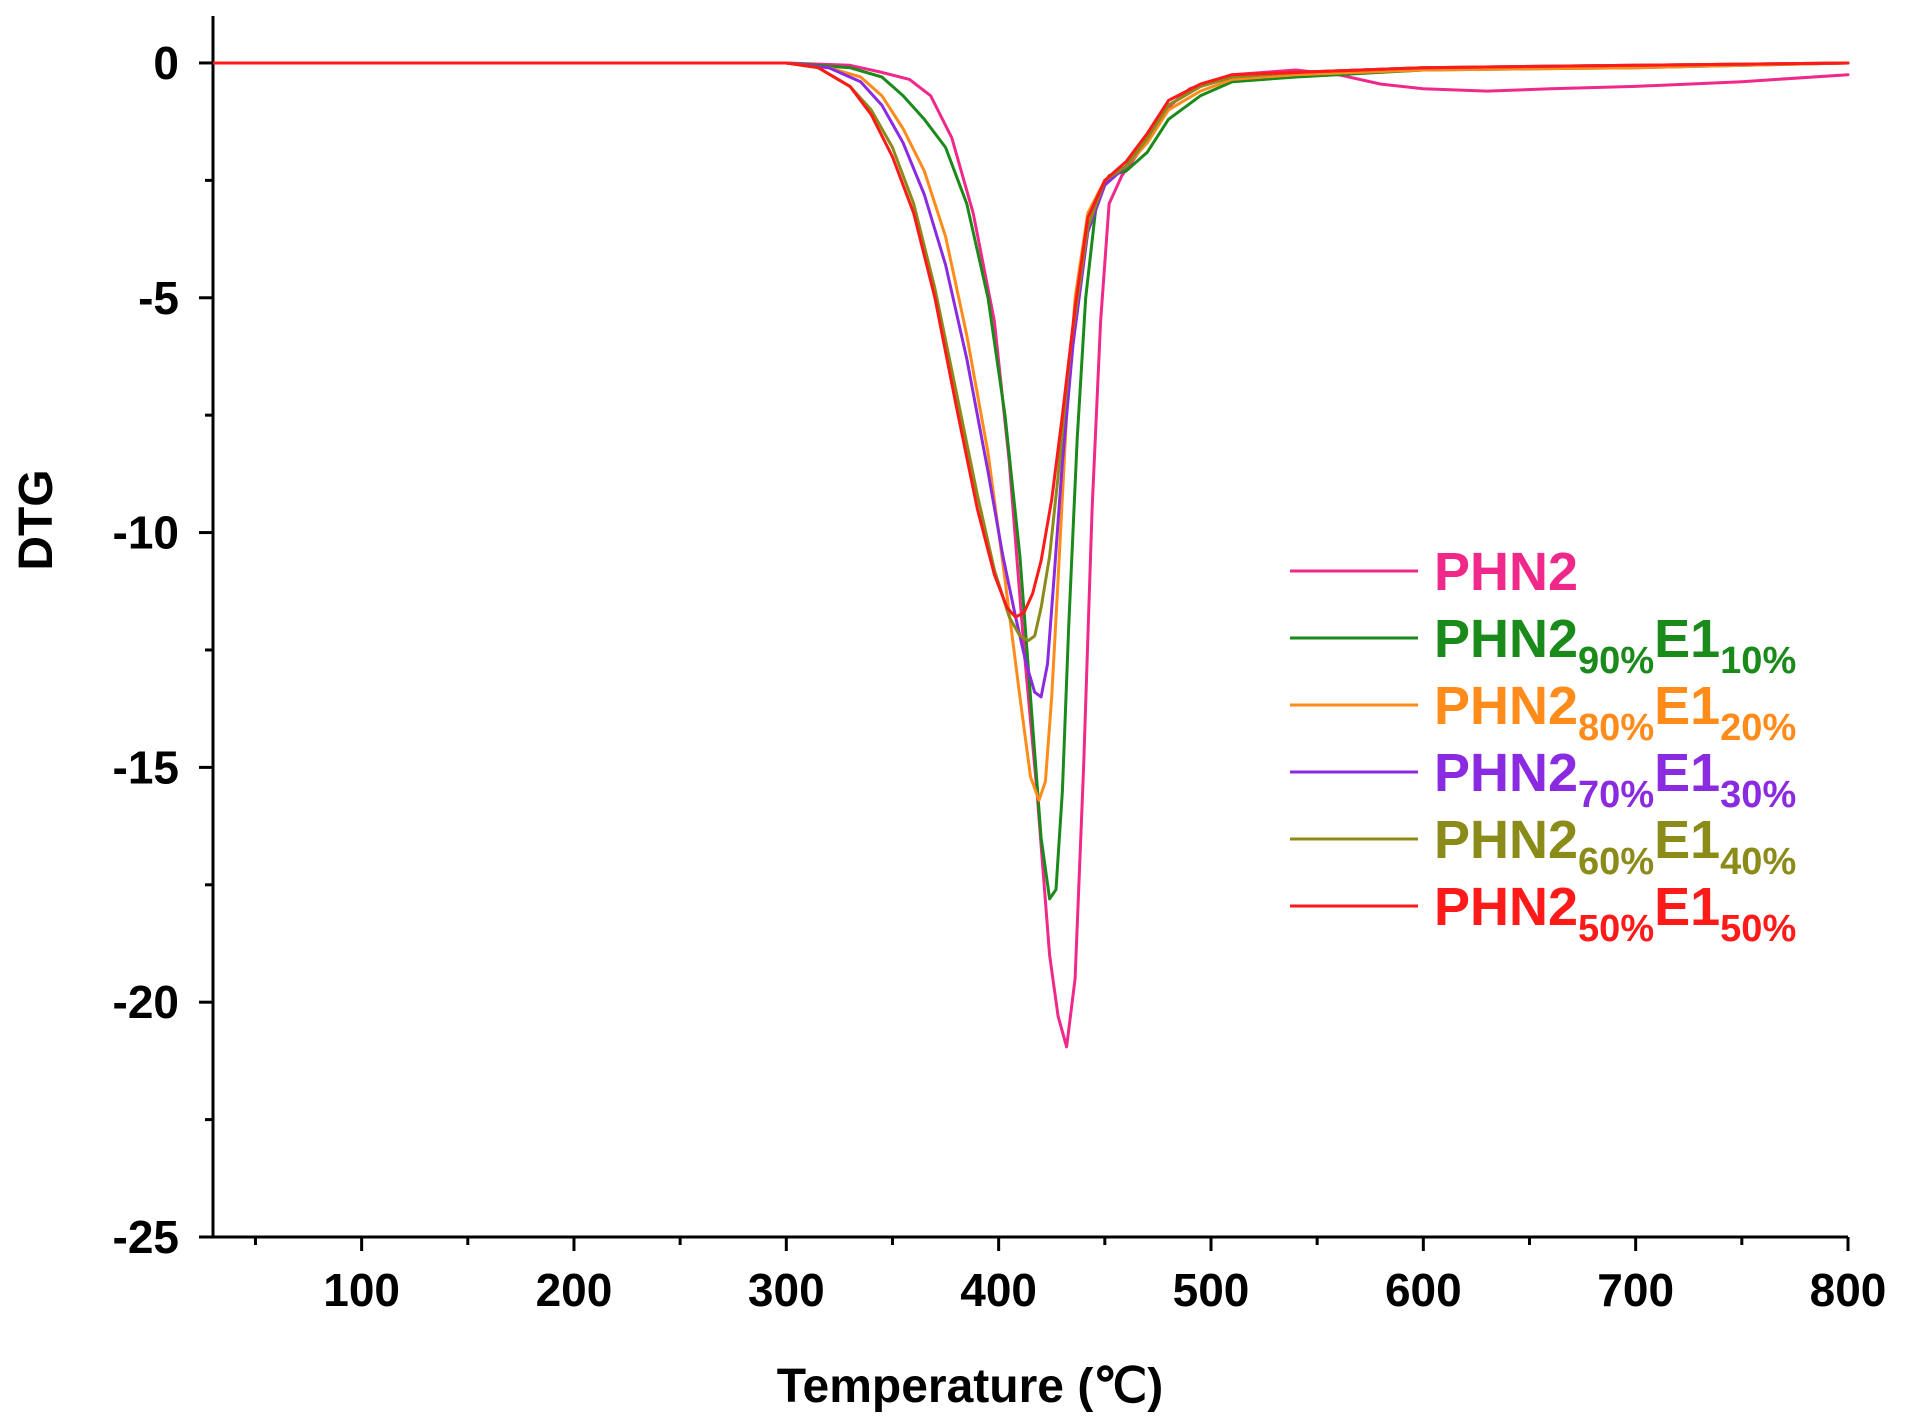  Describe the element at coordinates (970, 1386) in the screenshot. I see `x-axis-title: Temperature (℃)` at that location.